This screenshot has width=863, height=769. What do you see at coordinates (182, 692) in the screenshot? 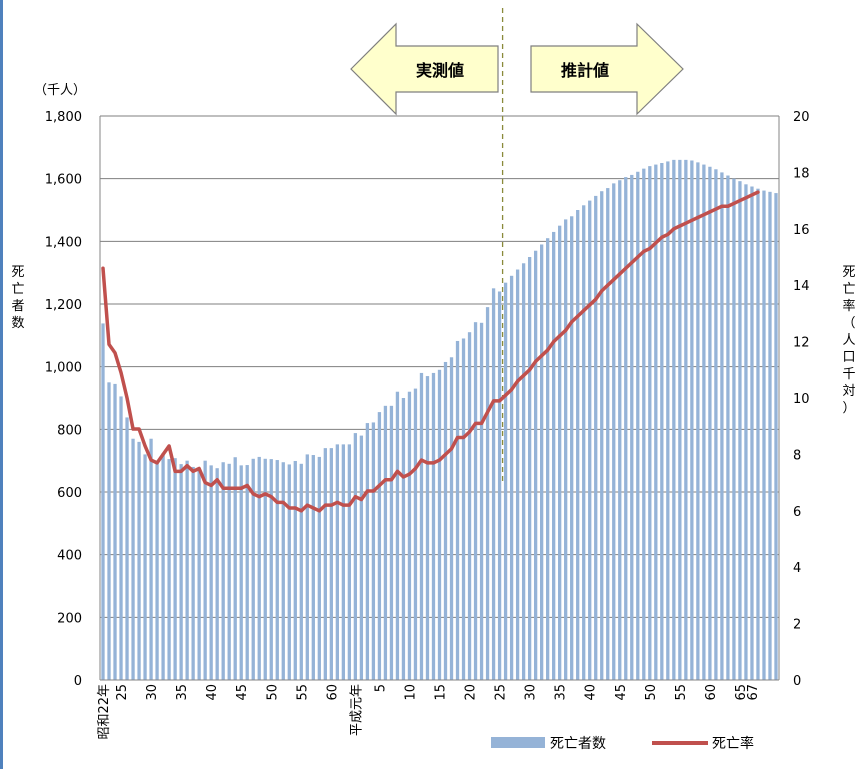
I see `x-tick-label: 35` at bounding box center [182, 692].